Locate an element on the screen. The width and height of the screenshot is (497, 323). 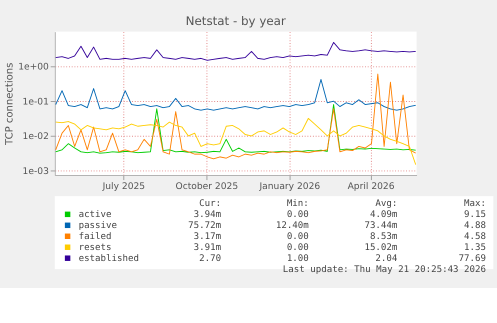
text: Last update: Thu May 21 20:25:43 2026 is located at coordinates (384, 269).